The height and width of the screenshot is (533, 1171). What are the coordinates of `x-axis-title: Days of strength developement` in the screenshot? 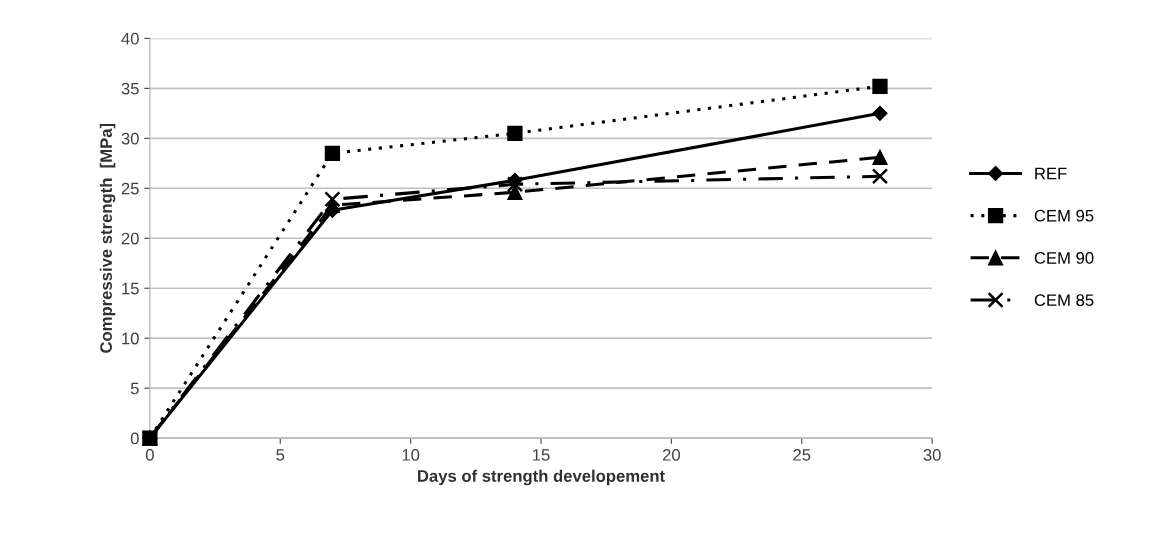 It's located at (541, 477).